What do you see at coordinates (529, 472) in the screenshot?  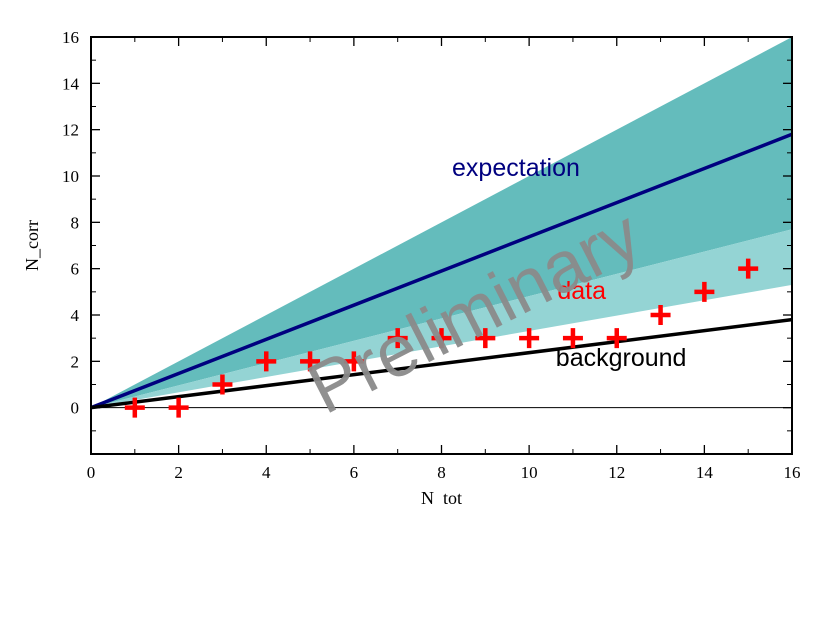 I see `x-tick-label: 10` at bounding box center [529, 472].